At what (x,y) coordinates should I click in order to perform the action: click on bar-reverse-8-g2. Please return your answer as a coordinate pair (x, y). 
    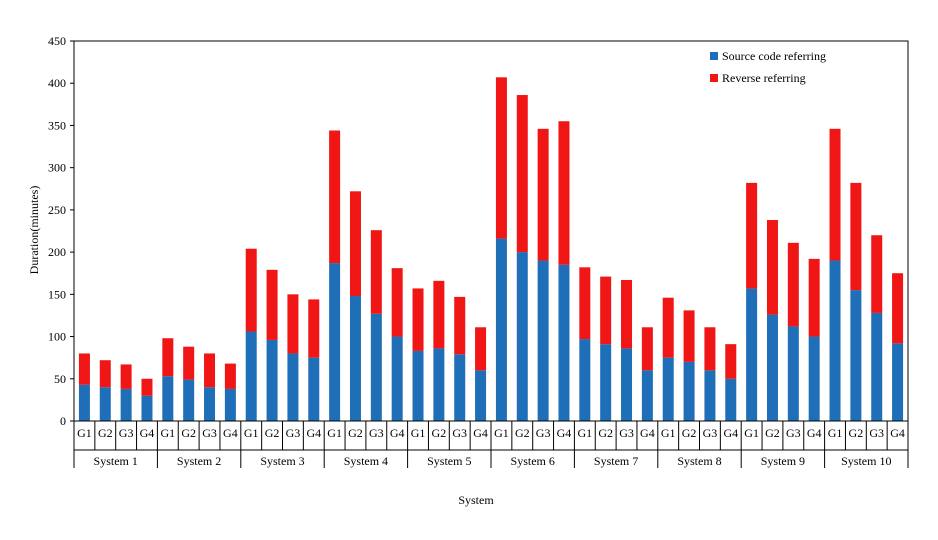
    Looking at the image, I should click on (689, 336).